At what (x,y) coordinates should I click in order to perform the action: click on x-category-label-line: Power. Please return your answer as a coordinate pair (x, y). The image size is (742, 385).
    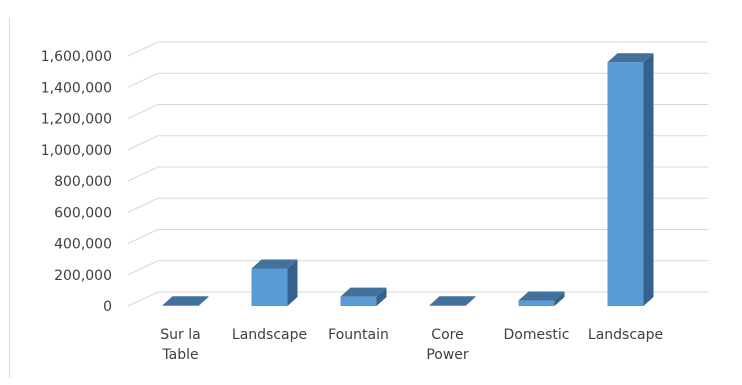
    Looking at the image, I should click on (447, 355).